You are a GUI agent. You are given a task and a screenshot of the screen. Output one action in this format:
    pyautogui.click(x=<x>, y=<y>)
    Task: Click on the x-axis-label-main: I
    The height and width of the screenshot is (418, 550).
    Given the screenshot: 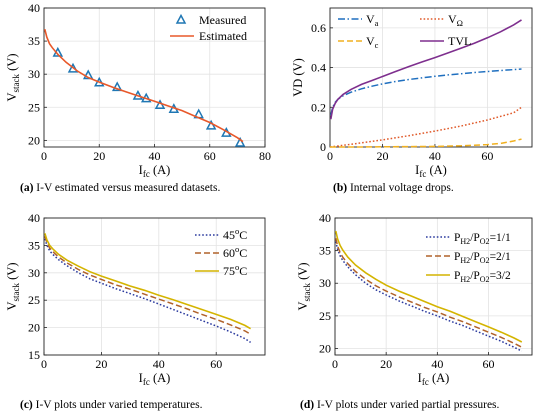 What is the action you would take?
    pyautogui.click(x=417, y=170)
    